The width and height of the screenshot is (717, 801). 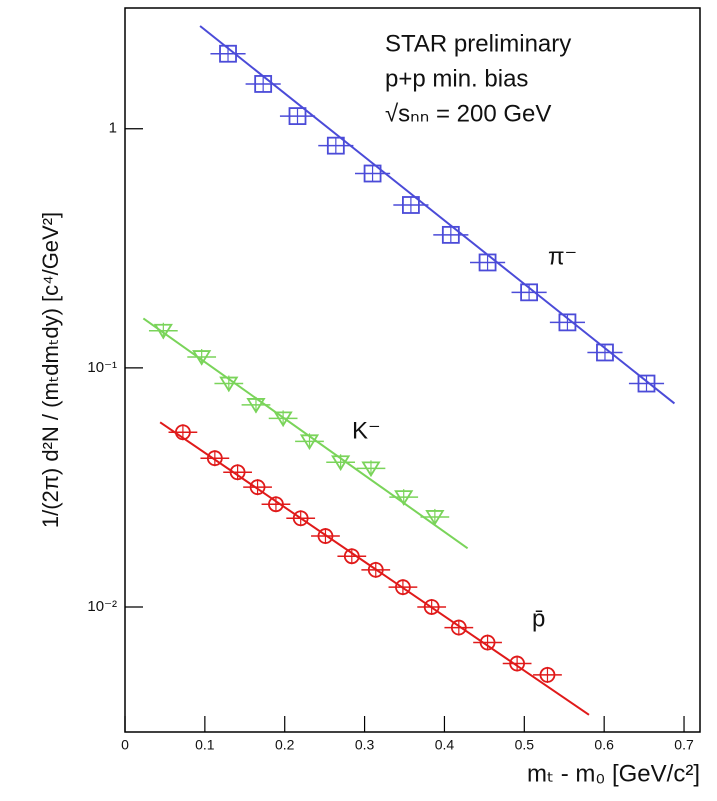 I want to click on x-tick-label: 0.1, so click(x=205, y=745).